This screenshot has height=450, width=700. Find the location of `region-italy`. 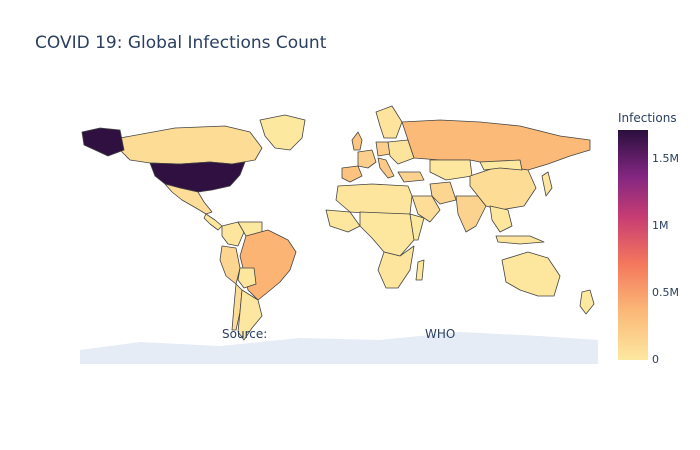

region-italy is located at coordinates (386, 168).